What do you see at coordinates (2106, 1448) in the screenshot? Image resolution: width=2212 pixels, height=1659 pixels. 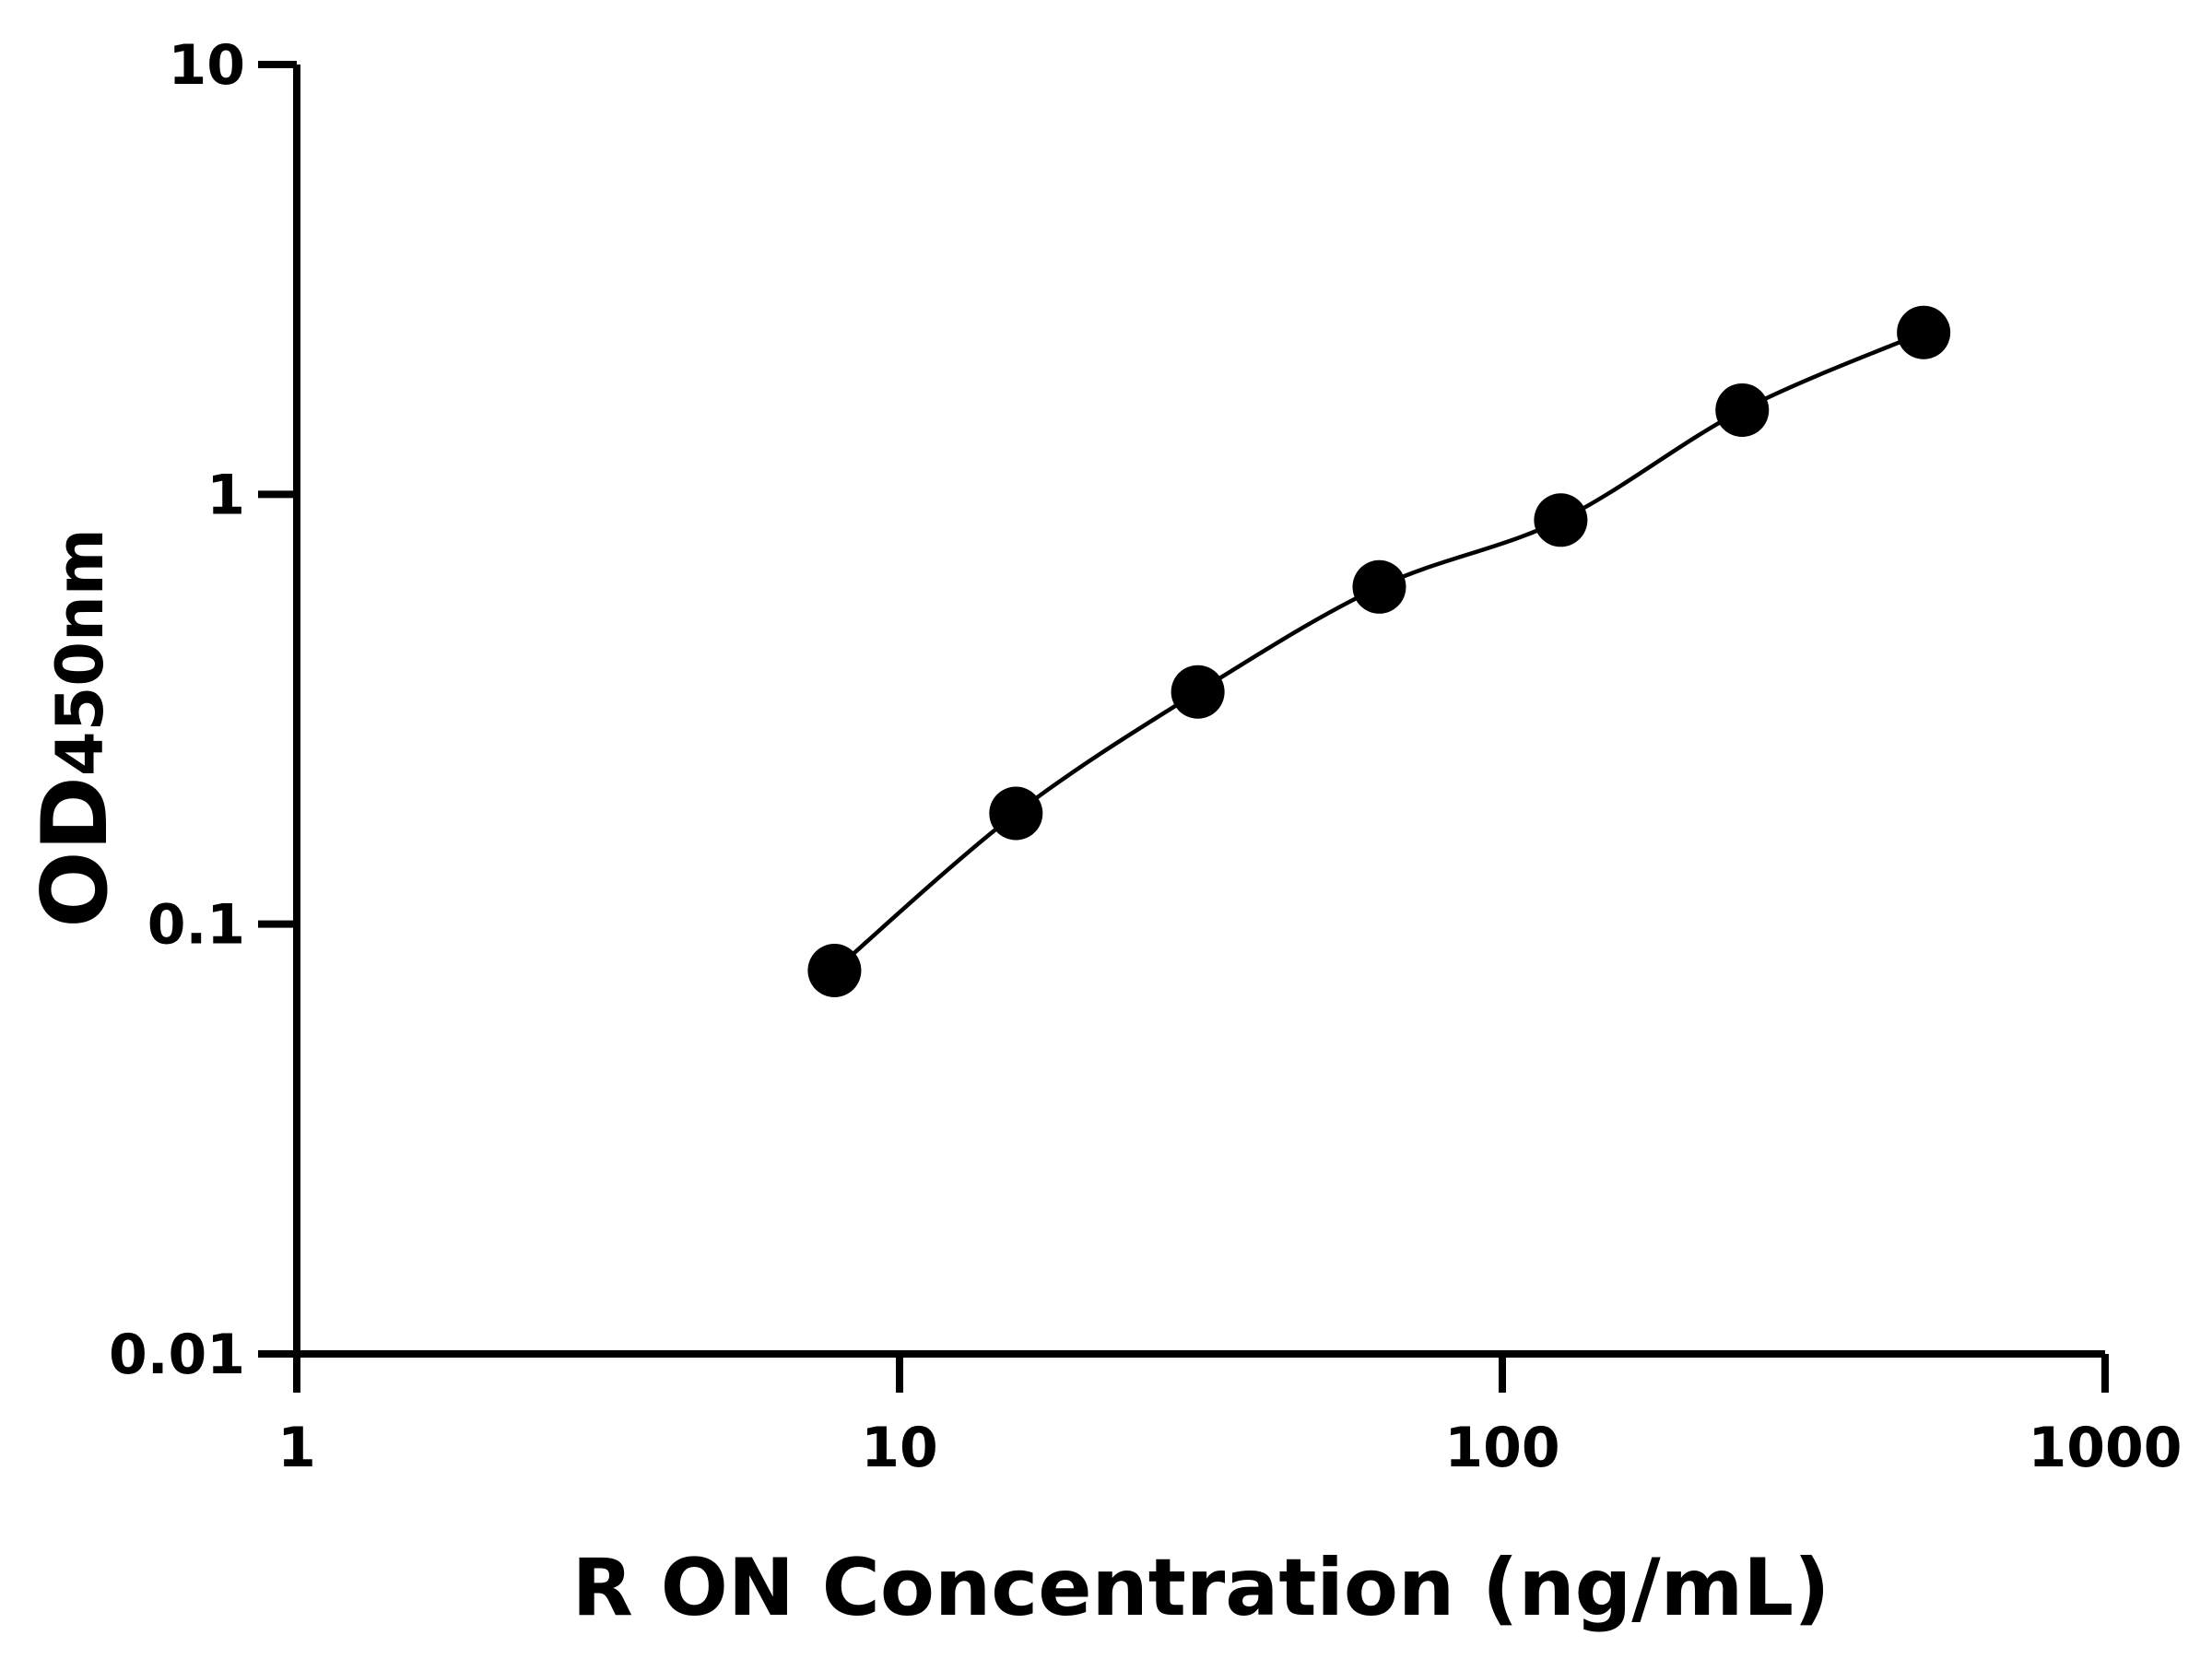 I see `x-tick-label: 1000` at bounding box center [2106, 1448].